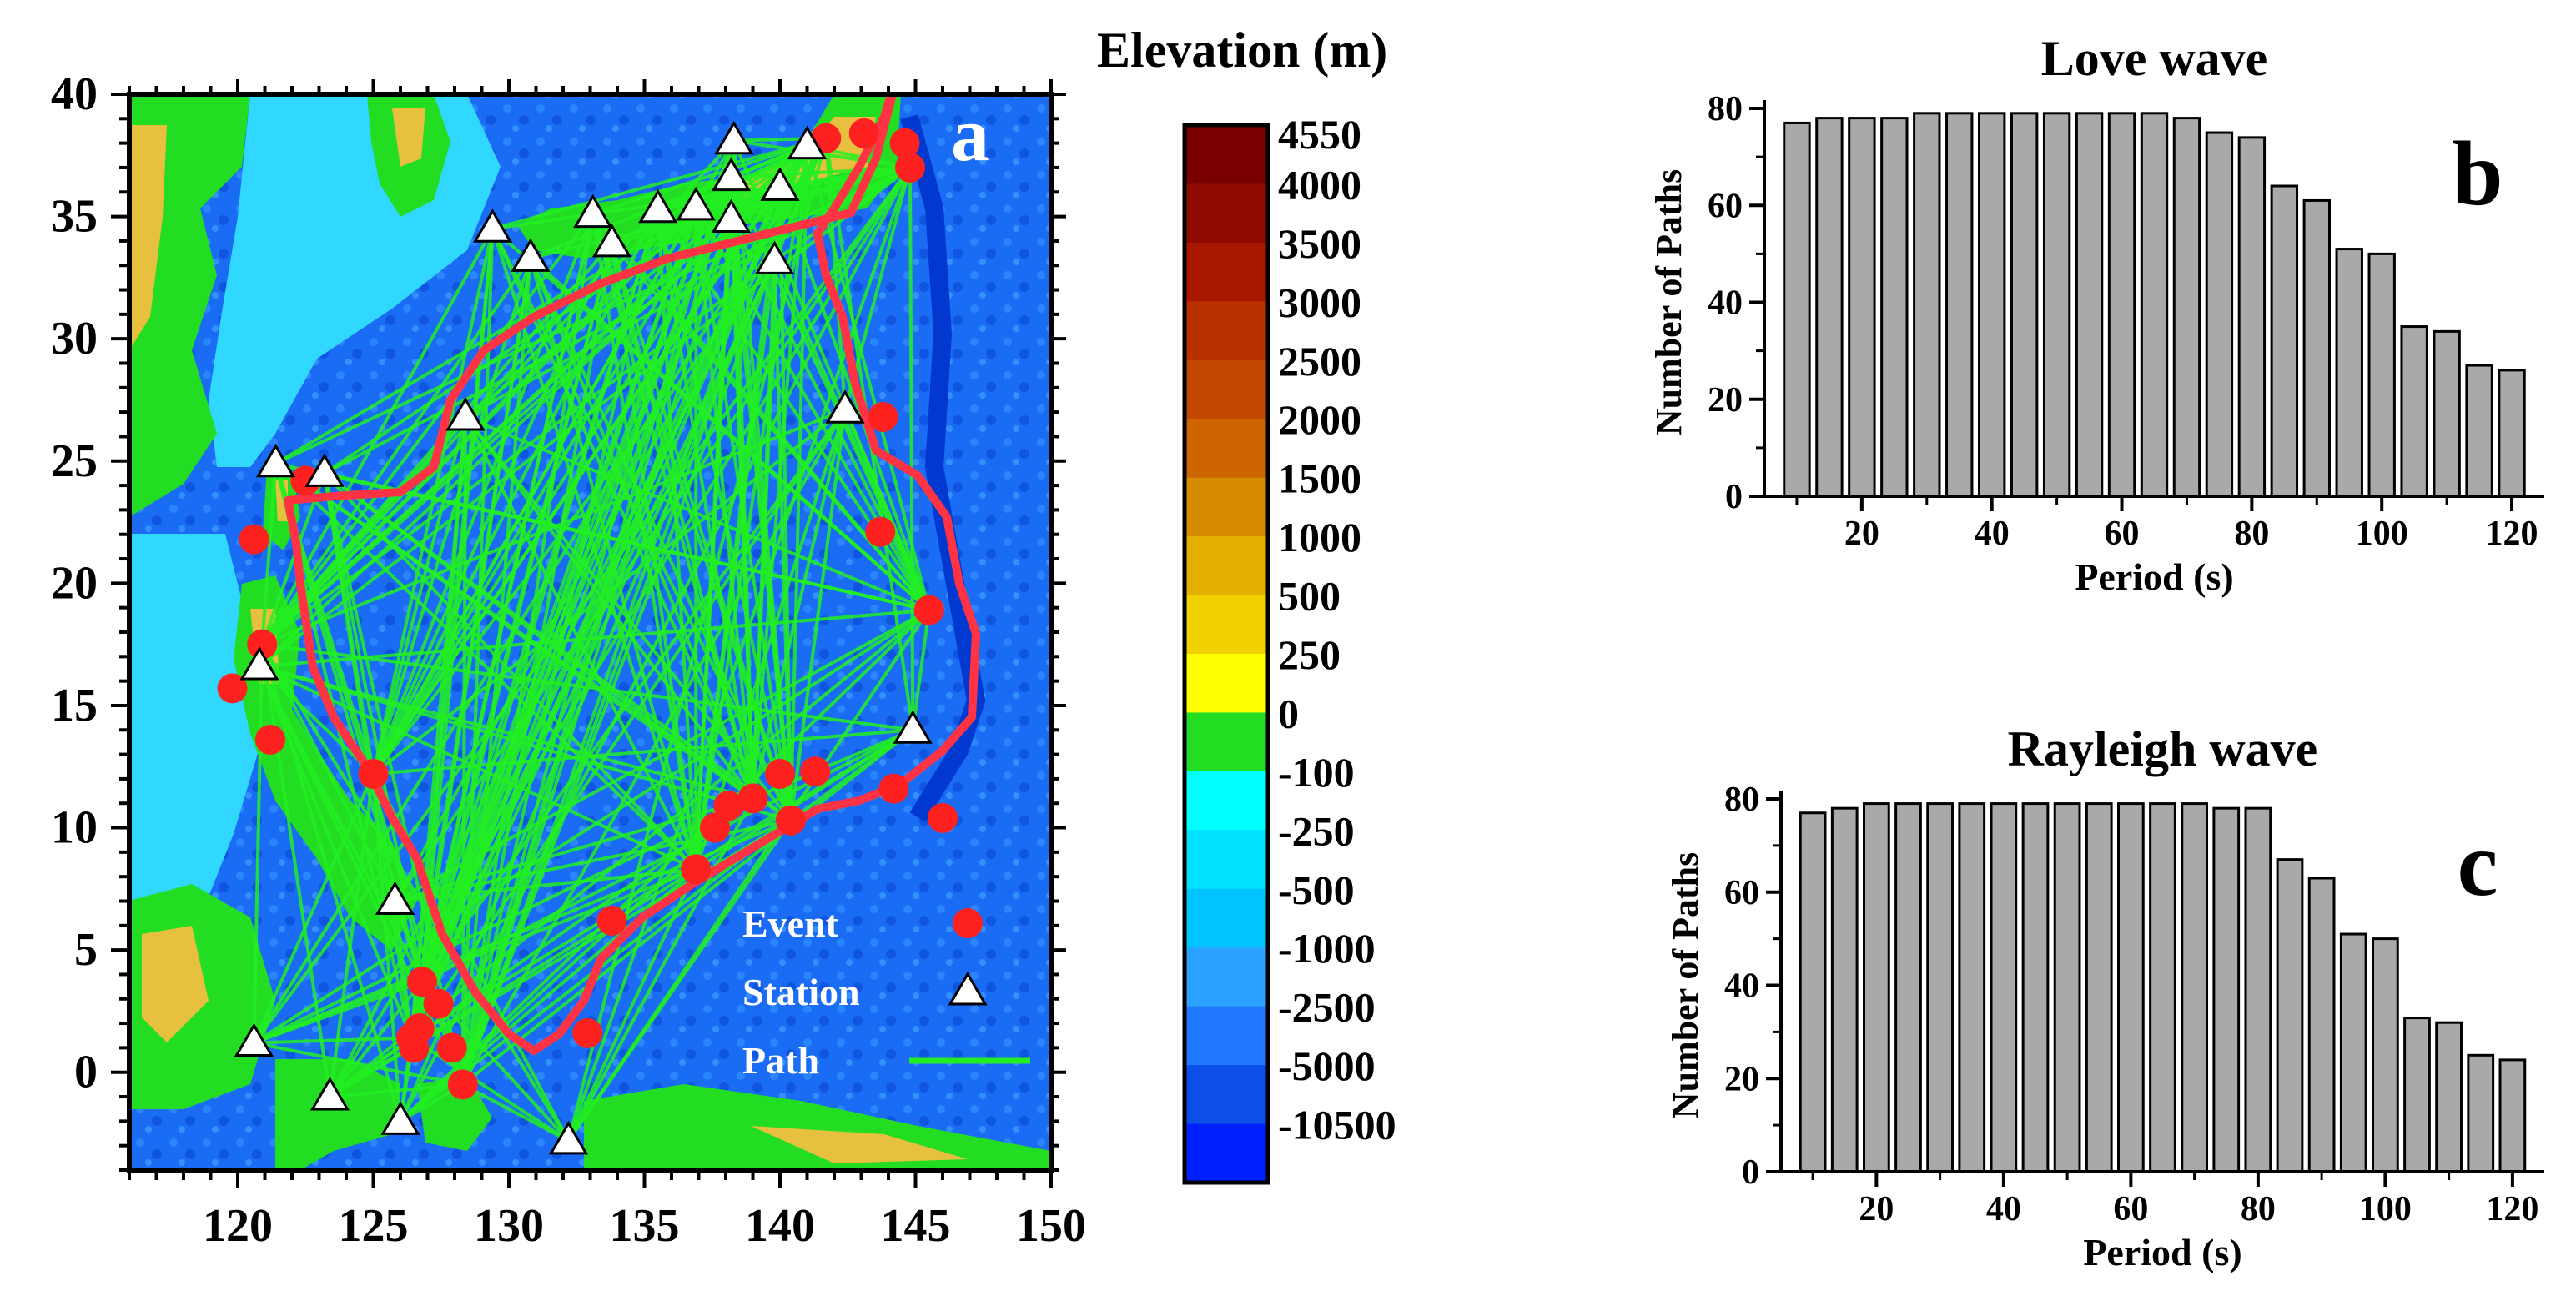 This screenshot has width=2576, height=1301. What do you see at coordinates (790, 924) in the screenshot?
I see `legend-event-label: Event` at bounding box center [790, 924].